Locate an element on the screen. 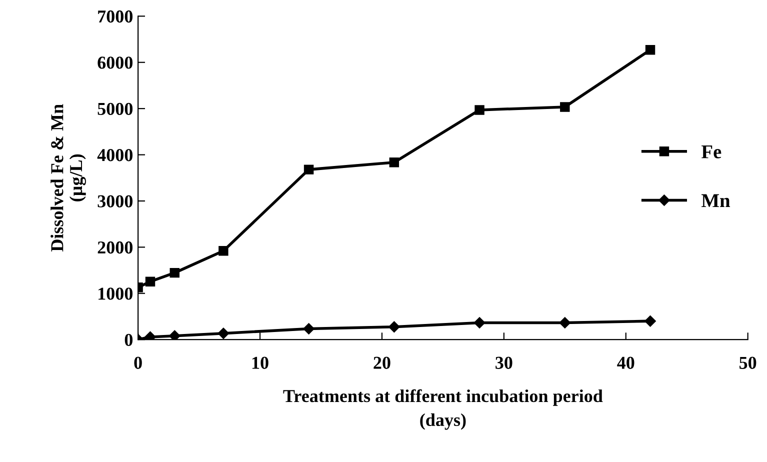 The image size is (767, 462). x-axis-title: Treatments at different incubation period (days) is located at coordinates (443, 409).